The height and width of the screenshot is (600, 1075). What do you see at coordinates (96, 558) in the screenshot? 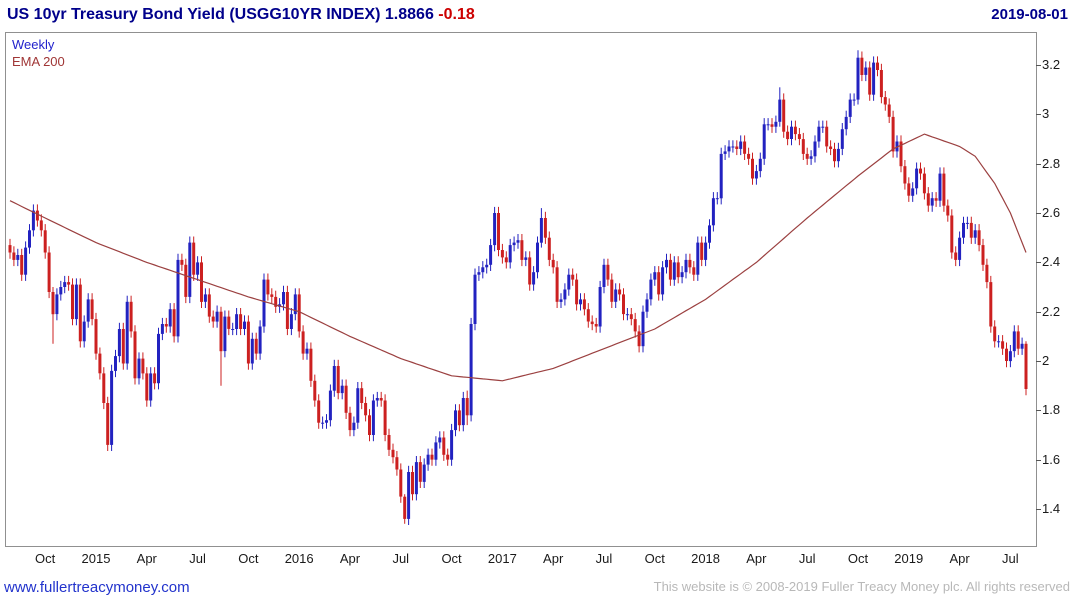
I see `x-axis-label: 2015` at bounding box center [96, 558].